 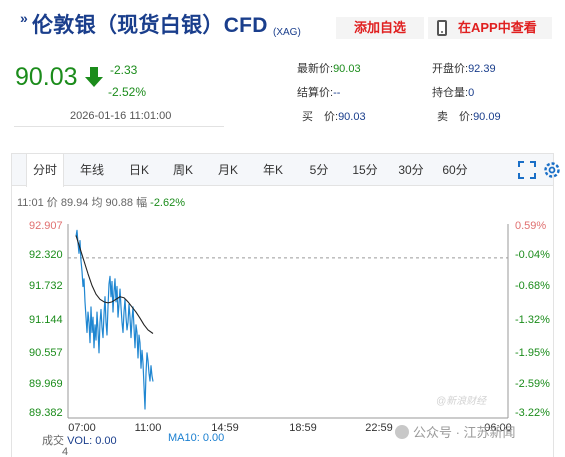 What do you see at coordinates (46, 226) in the screenshot?
I see `y-tick-left: 92.907` at bounding box center [46, 226].